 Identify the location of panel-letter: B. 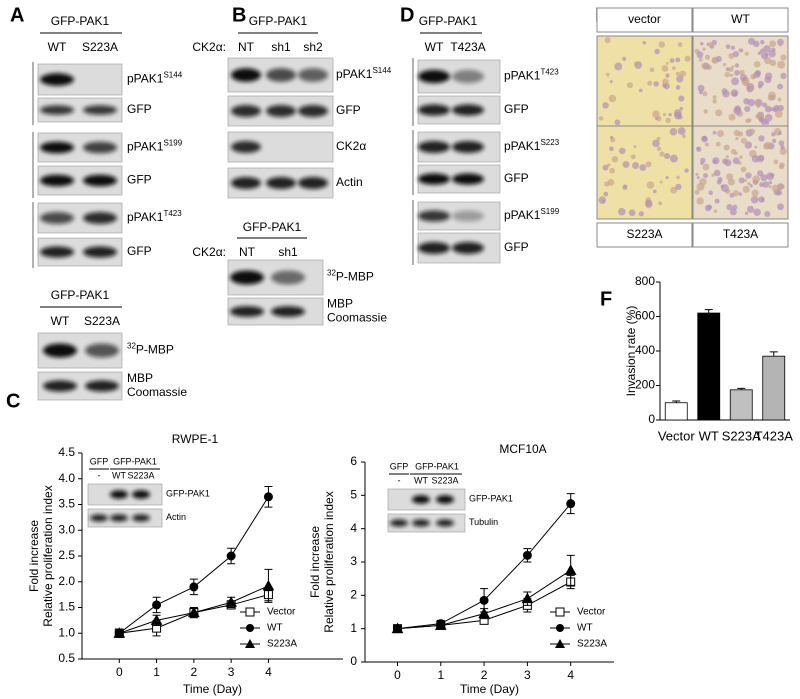
(239, 15).